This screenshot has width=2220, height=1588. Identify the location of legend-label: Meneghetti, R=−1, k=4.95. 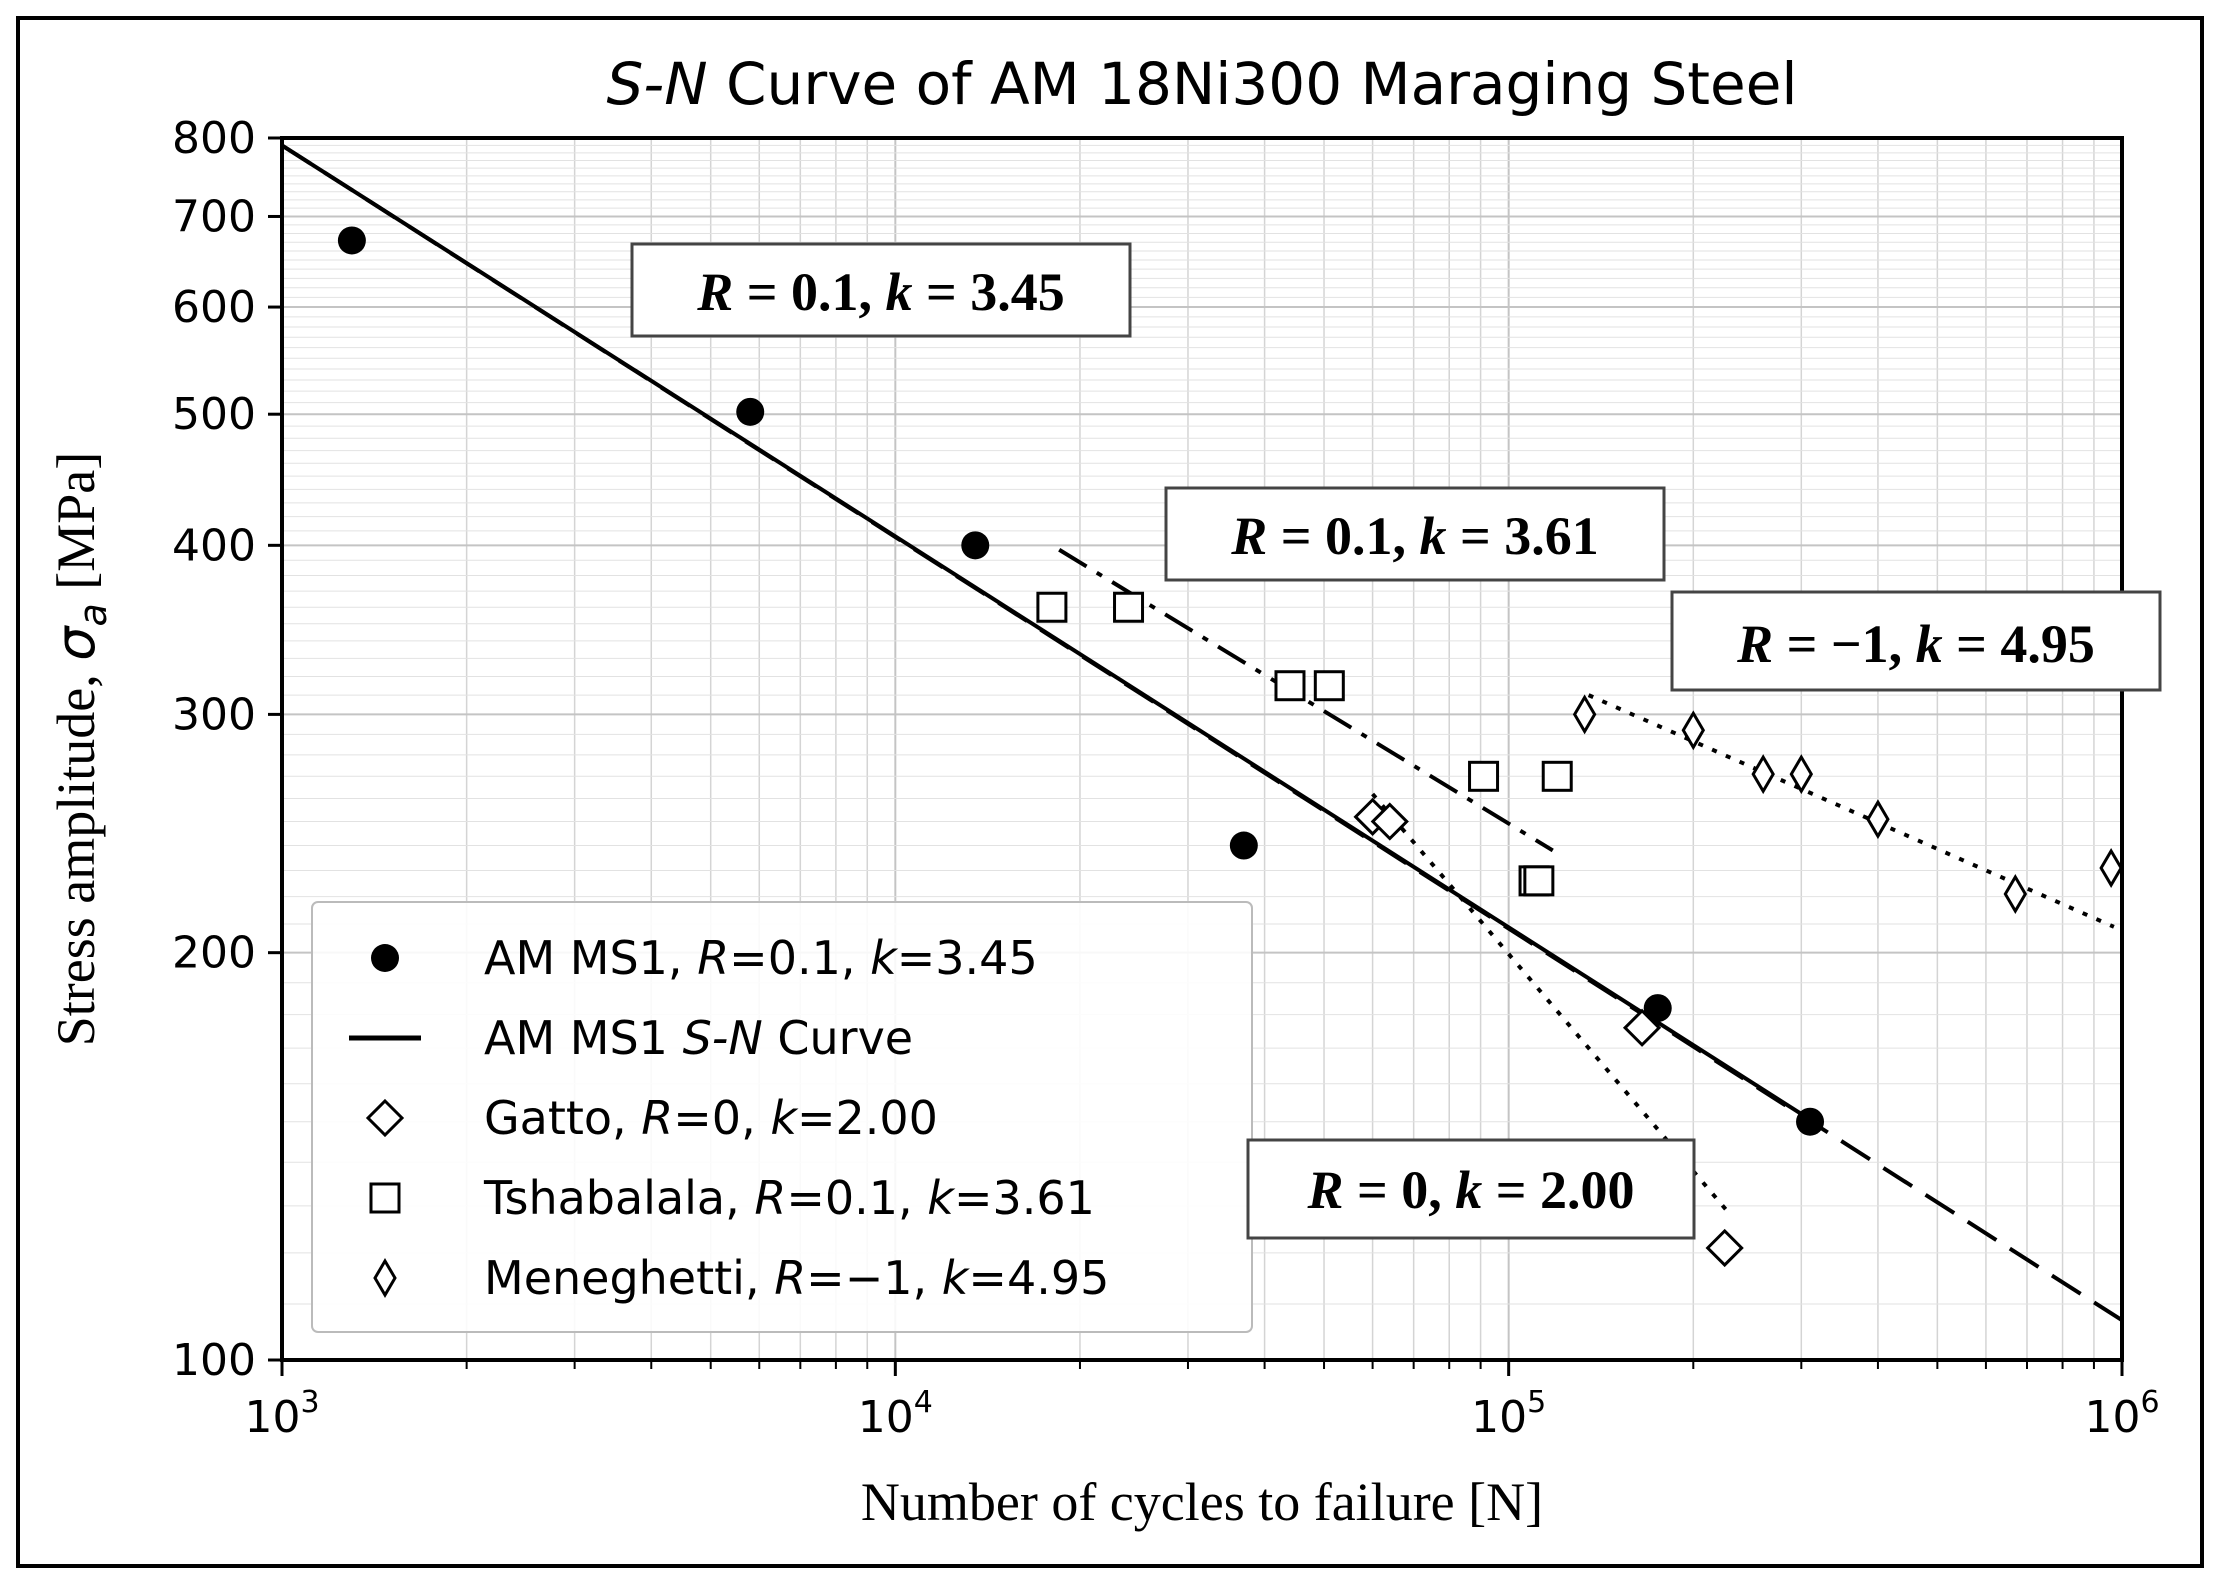
(796, 1278).